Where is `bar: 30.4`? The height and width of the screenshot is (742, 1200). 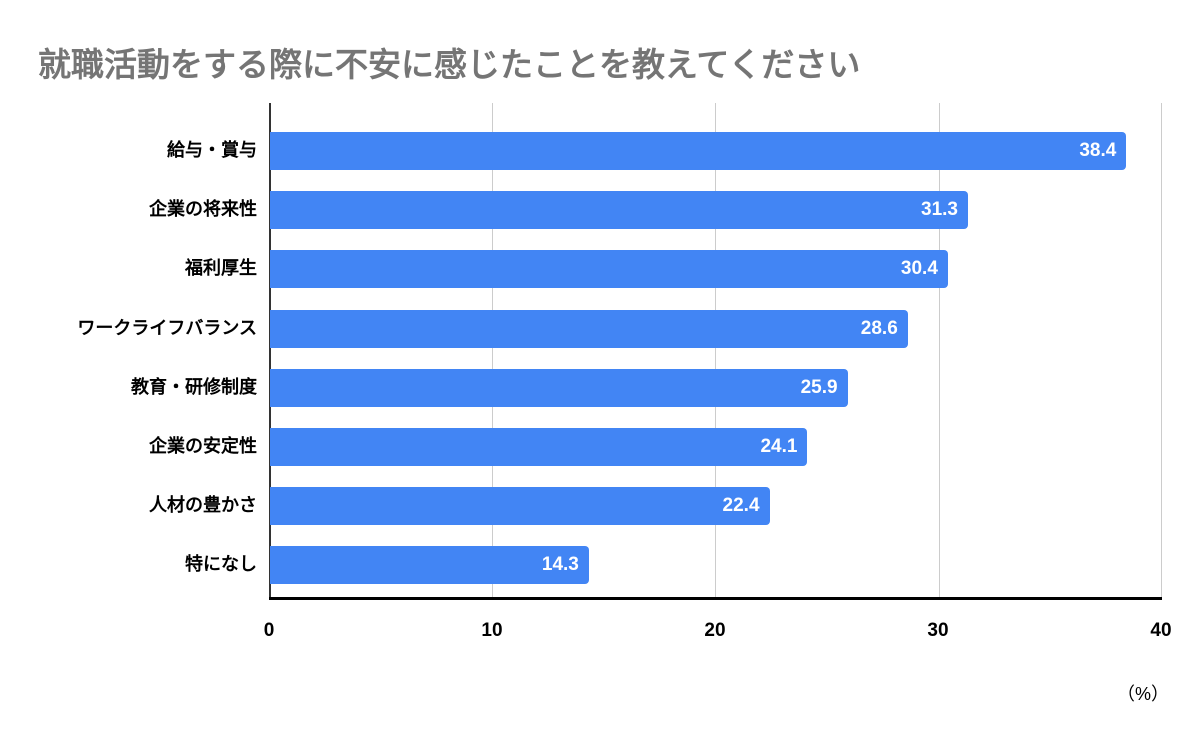 bar: 30.4 is located at coordinates (609, 269).